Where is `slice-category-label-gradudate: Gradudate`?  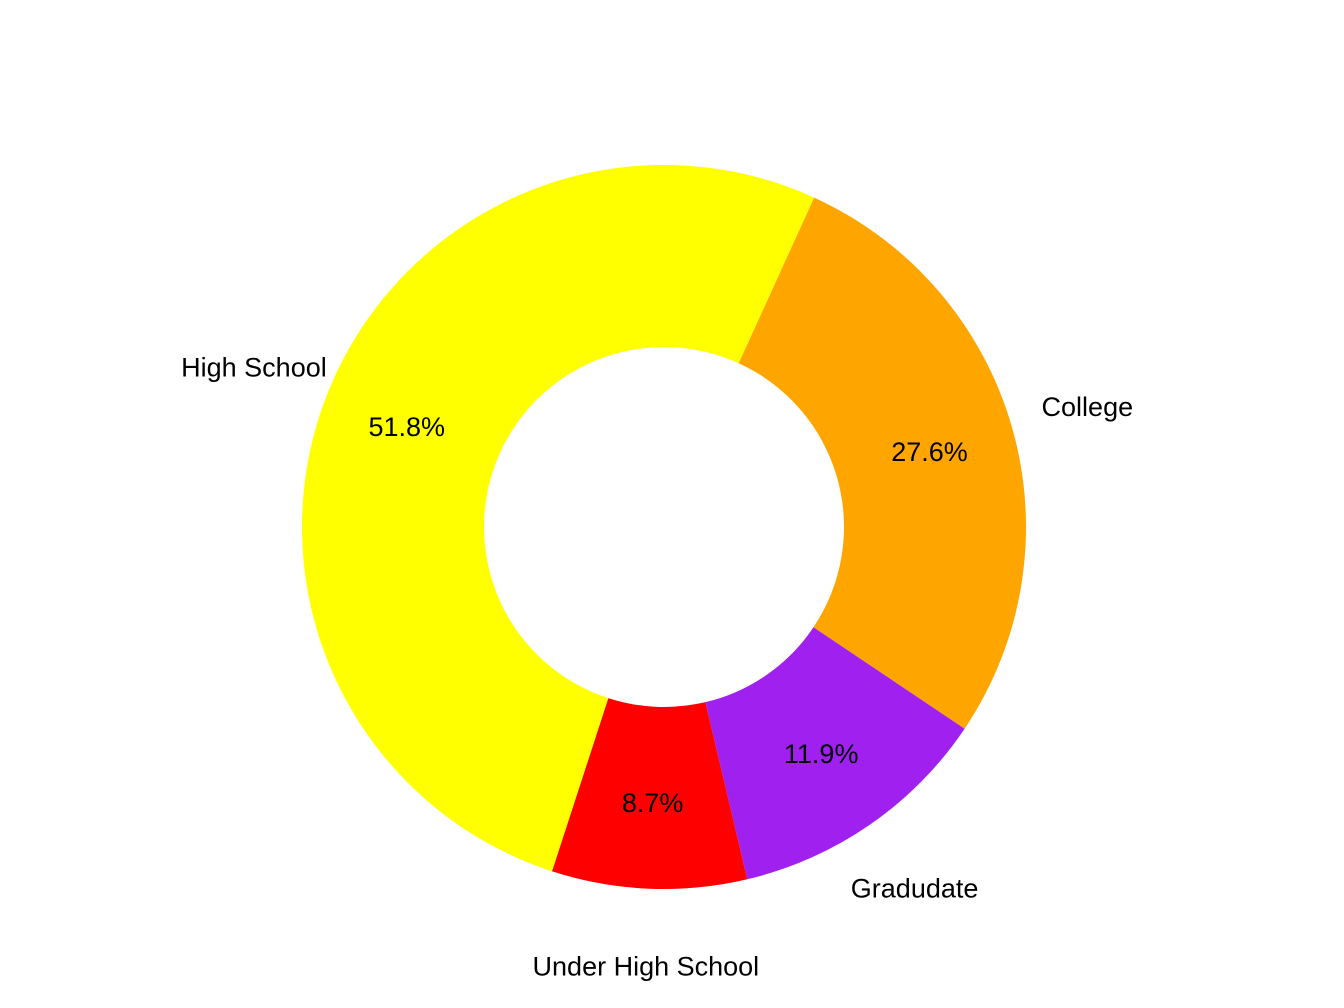
slice-category-label-gradudate: Gradudate is located at coordinates (915, 889).